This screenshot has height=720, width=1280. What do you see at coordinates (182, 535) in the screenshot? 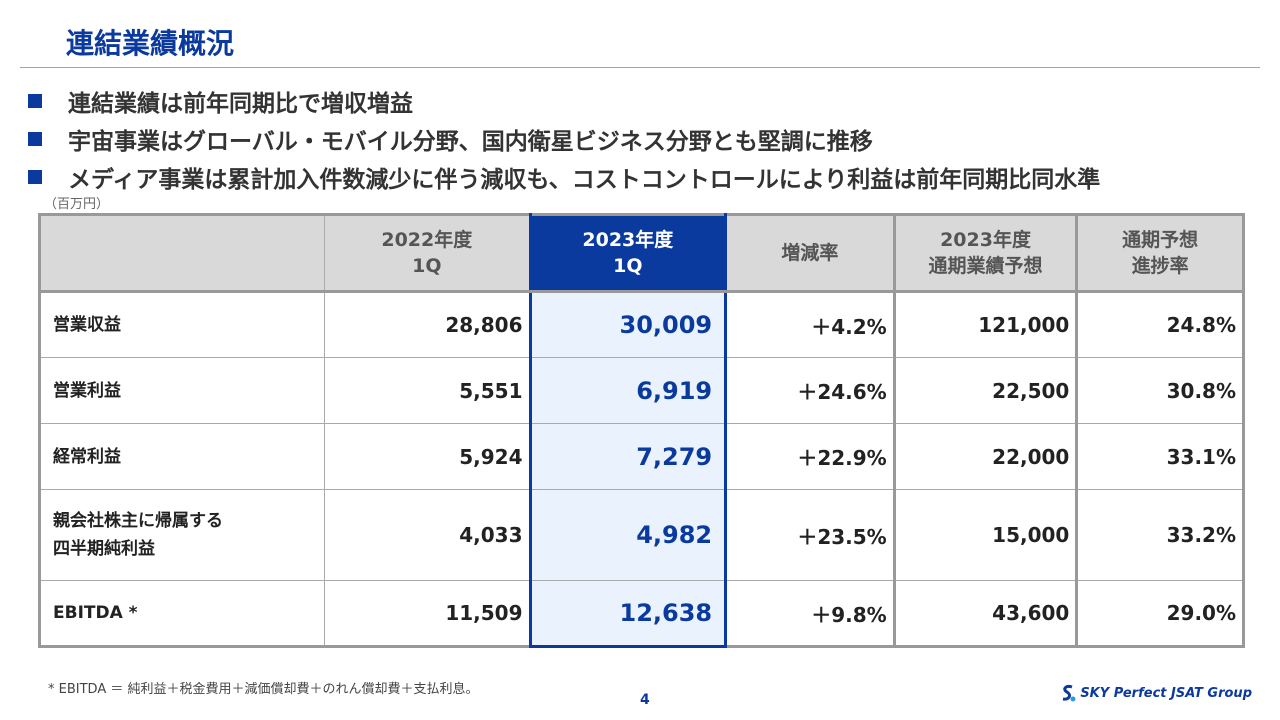
I see `row-label: 親会社株主に帰属する 四半期純利益` at bounding box center [182, 535].